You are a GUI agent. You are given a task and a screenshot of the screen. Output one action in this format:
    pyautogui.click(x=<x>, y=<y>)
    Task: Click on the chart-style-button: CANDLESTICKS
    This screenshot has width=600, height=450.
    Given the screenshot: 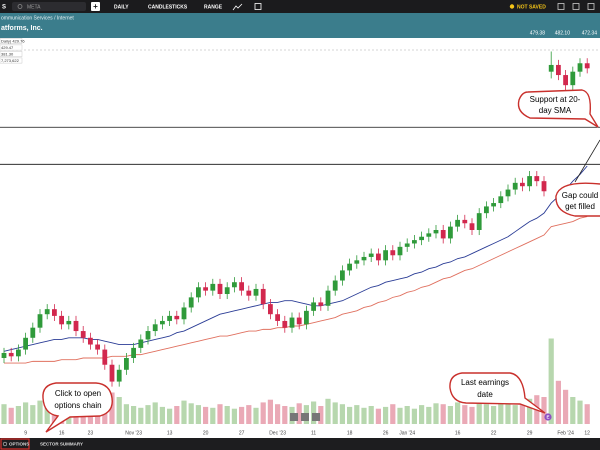 What is the action you would take?
    pyautogui.click(x=168, y=7)
    